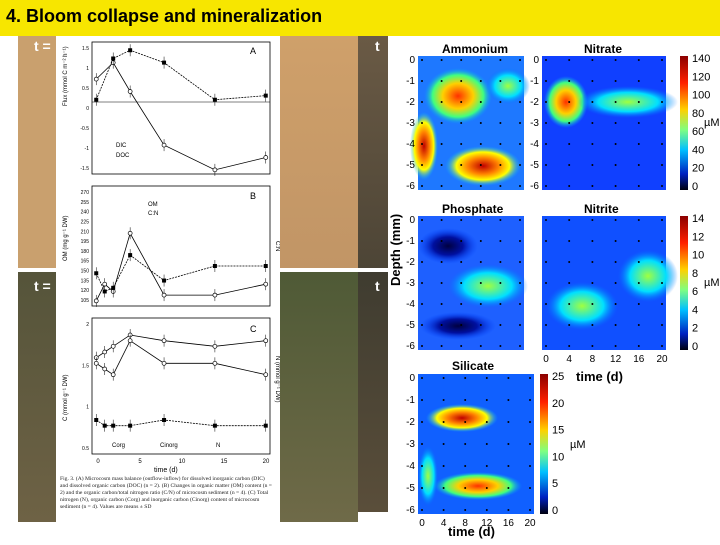  I want to click on maps-ylabel: Depth (mm), so click(395, 250).